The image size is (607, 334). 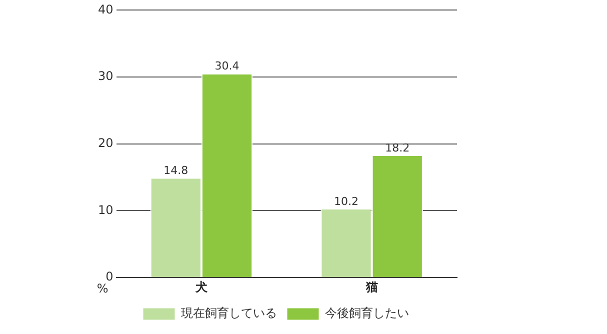 What do you see at coordinates (227, 66) in the screenshot?
I see `data-label: 30.4` at bounding box center [227, 66].